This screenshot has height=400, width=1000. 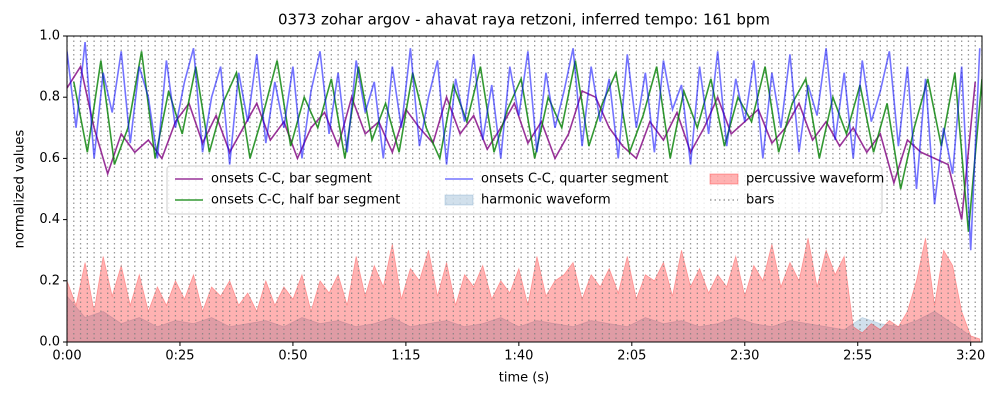 What do you see at coordinates (49, 342) in the screenshot?
I see `y-tick-label: 0.0` at bounding box center [49, 342].